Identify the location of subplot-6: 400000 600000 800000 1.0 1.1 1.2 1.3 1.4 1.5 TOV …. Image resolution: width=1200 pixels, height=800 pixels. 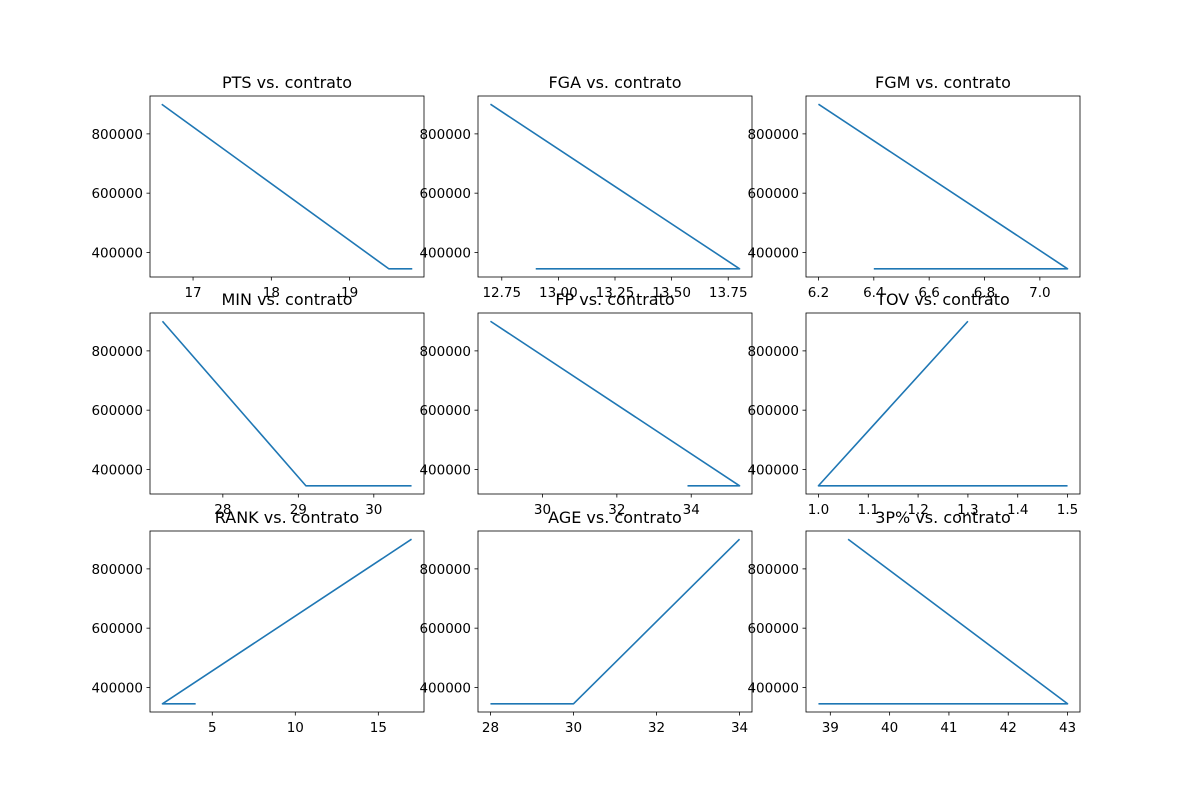
(914, 404).